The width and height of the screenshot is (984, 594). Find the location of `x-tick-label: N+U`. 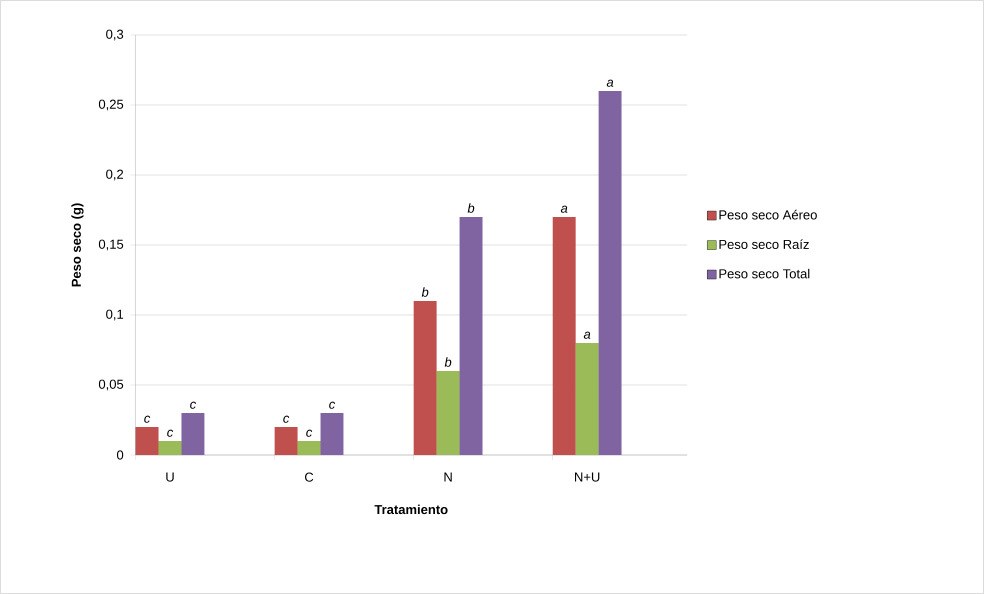

x-tick-label: N+U is located at coordinates (587, 477).